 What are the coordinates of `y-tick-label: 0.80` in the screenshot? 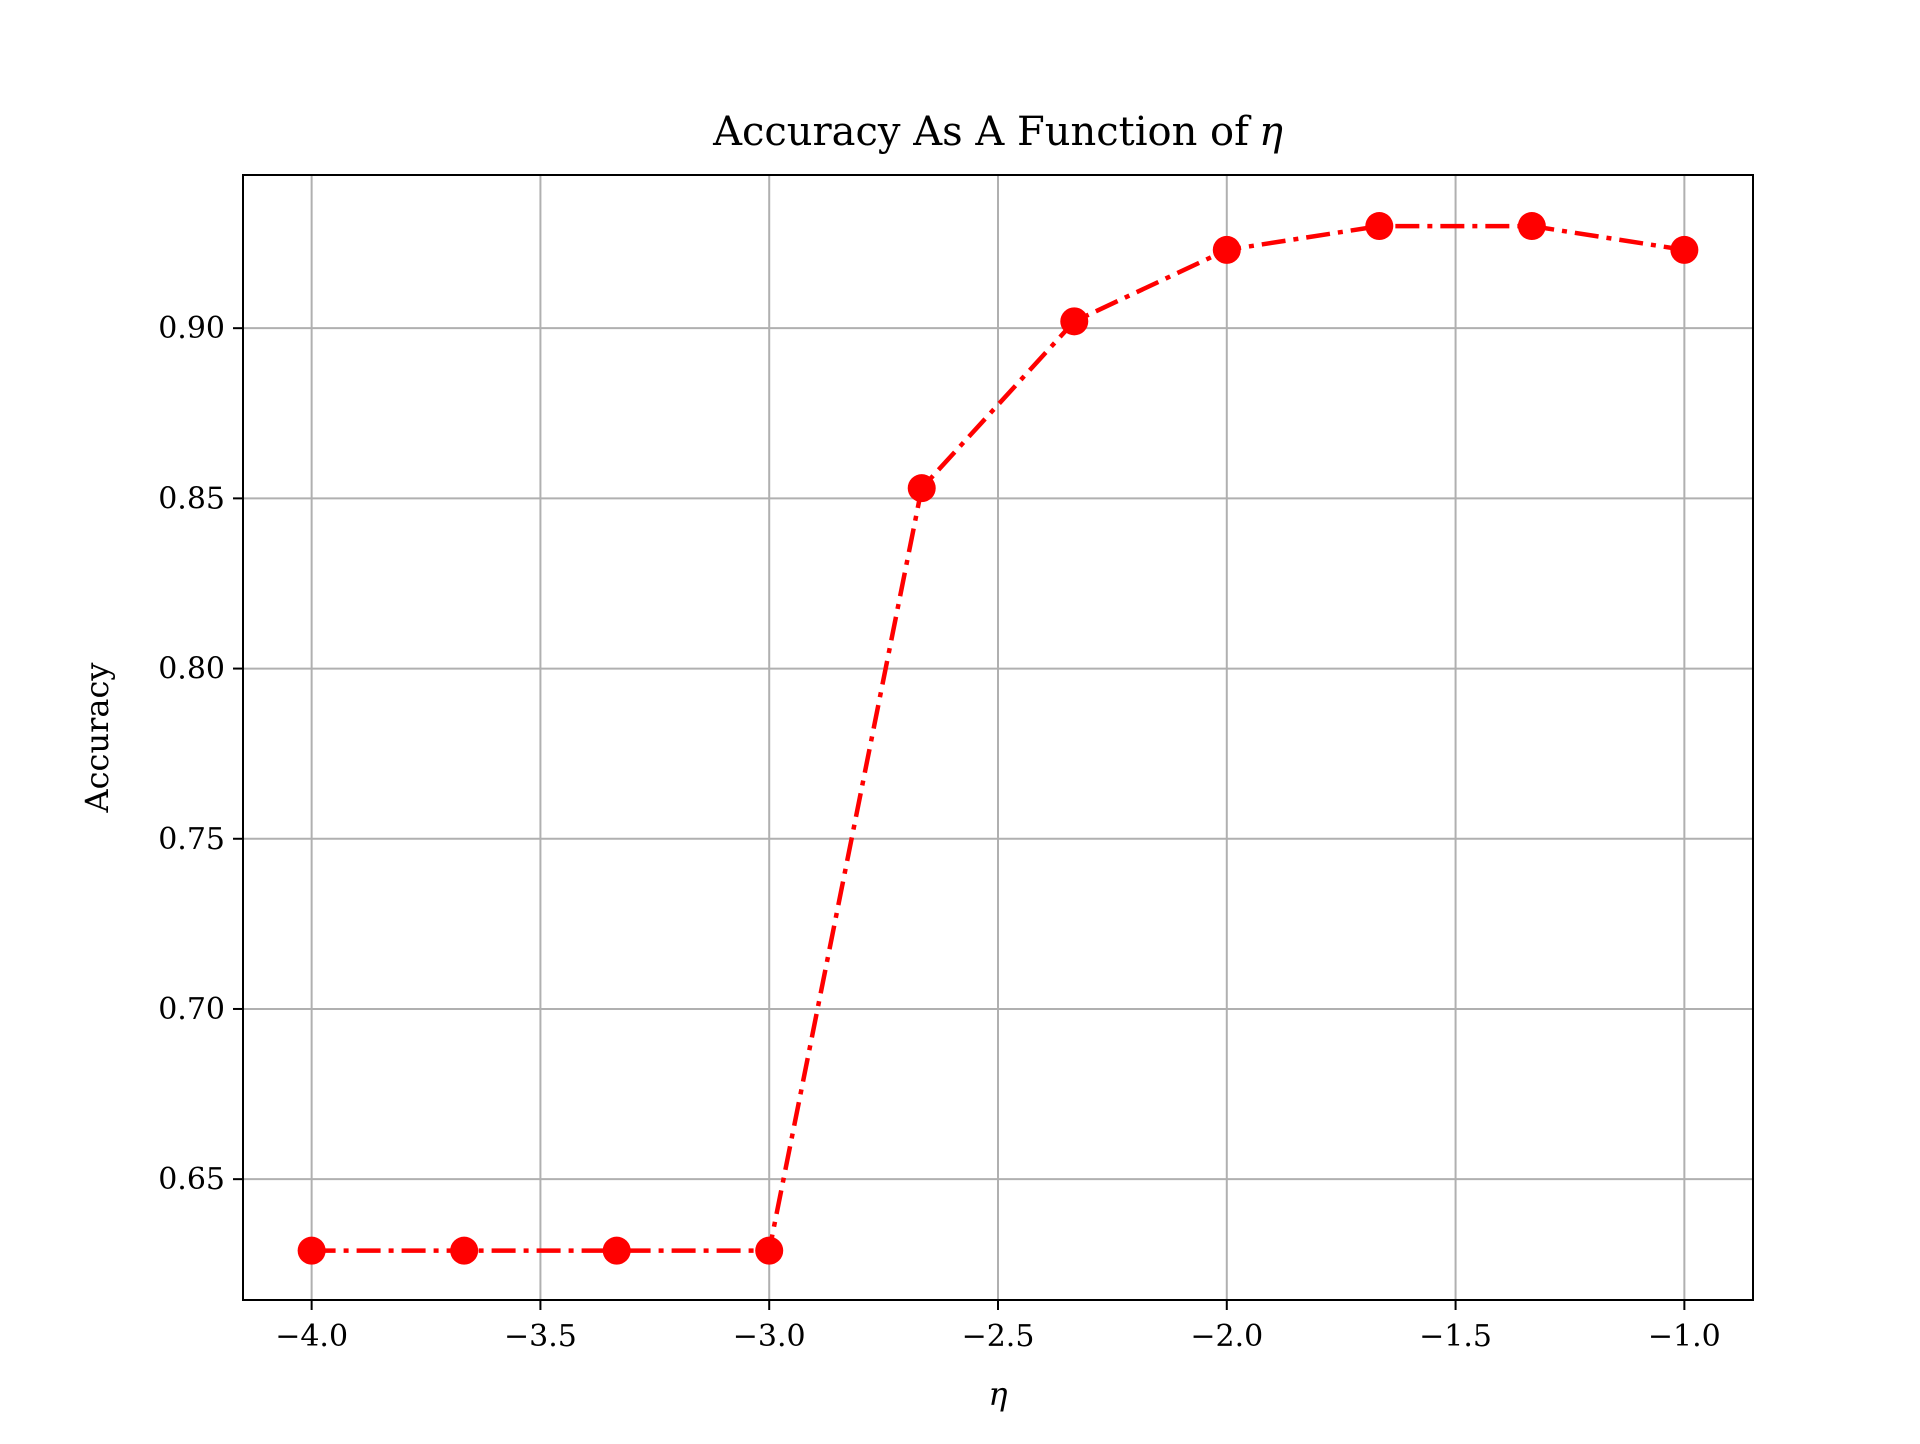 It's located at (191, 669).